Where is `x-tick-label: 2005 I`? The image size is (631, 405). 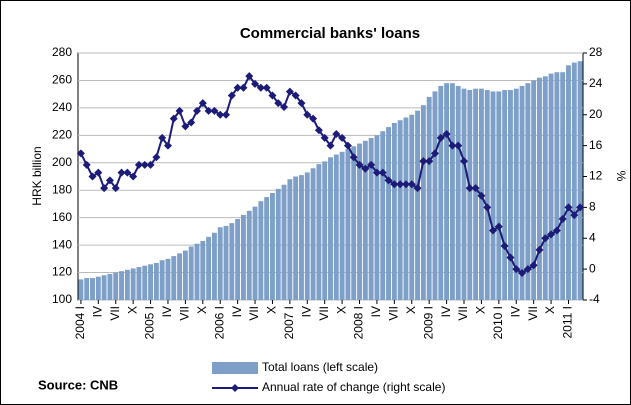
x-tick-label: 2005 I is located at coordinates (150, 322).